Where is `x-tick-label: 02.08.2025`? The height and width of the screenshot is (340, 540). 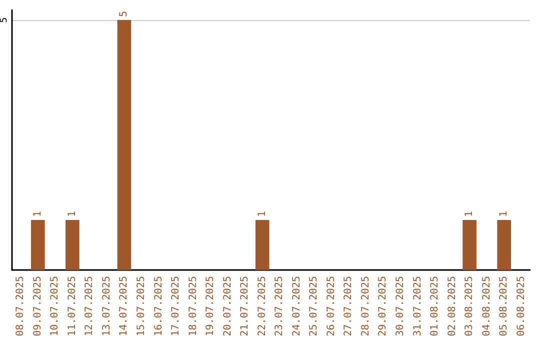
x-tick-label: 02.08.2025 is located at coordinates (452, 306).